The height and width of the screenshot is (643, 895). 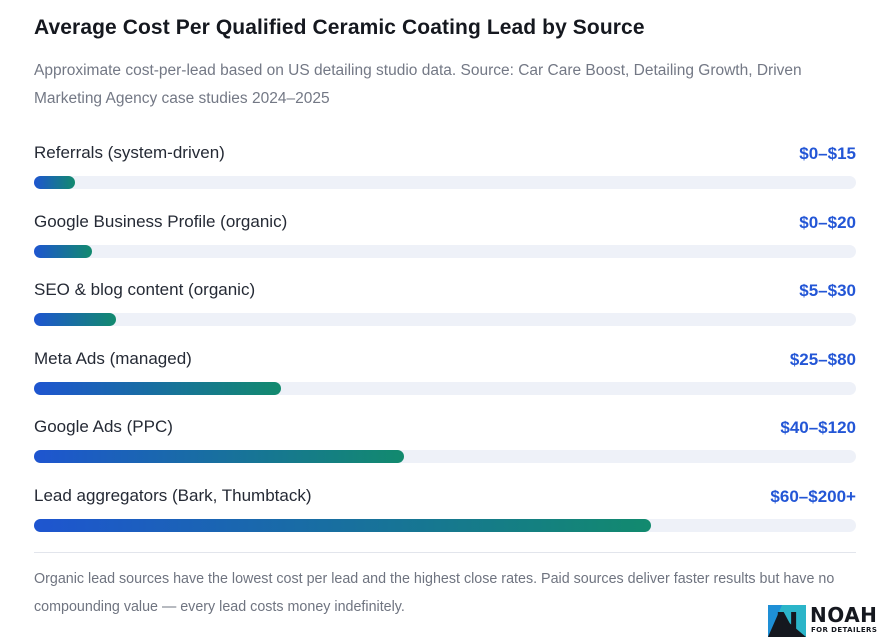 What do you see at coordinates (827, 290) in the screenshot?
I see `value-label: $5–$30` at bounding box center [827, 290].